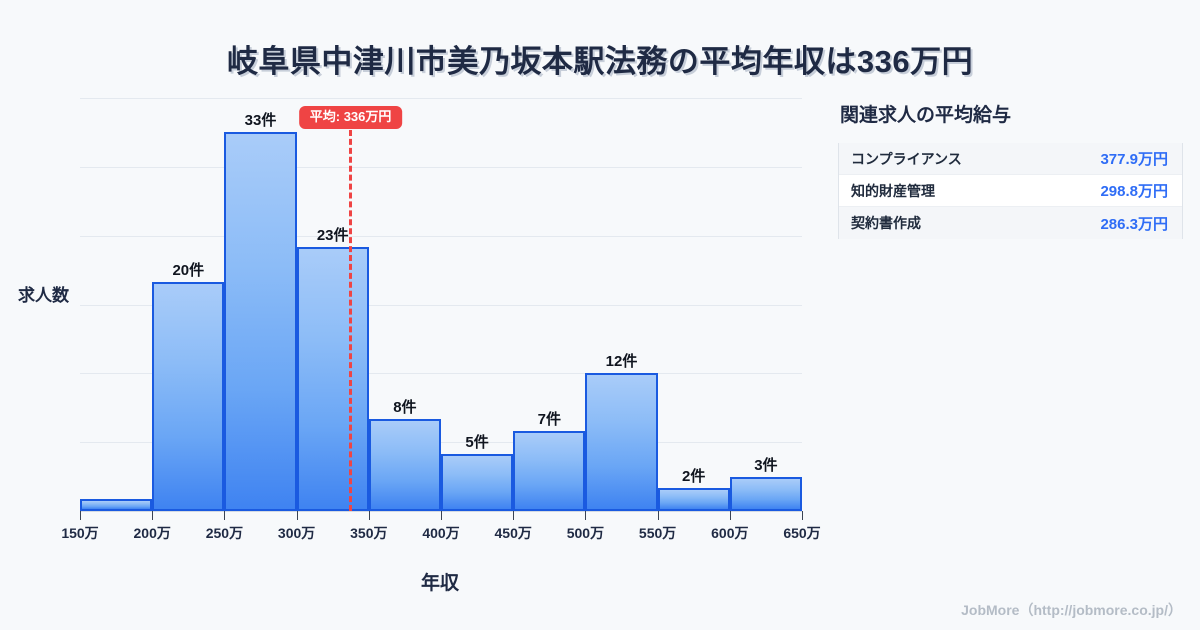 The image size is (1200, 630). I want to click on x-axis-tick-label: 300万, so click(296, 533).